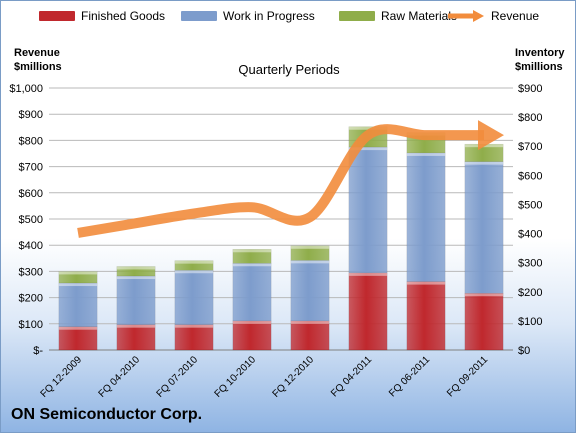  I want to click on right-tick-label: $400, so click(530, 235).